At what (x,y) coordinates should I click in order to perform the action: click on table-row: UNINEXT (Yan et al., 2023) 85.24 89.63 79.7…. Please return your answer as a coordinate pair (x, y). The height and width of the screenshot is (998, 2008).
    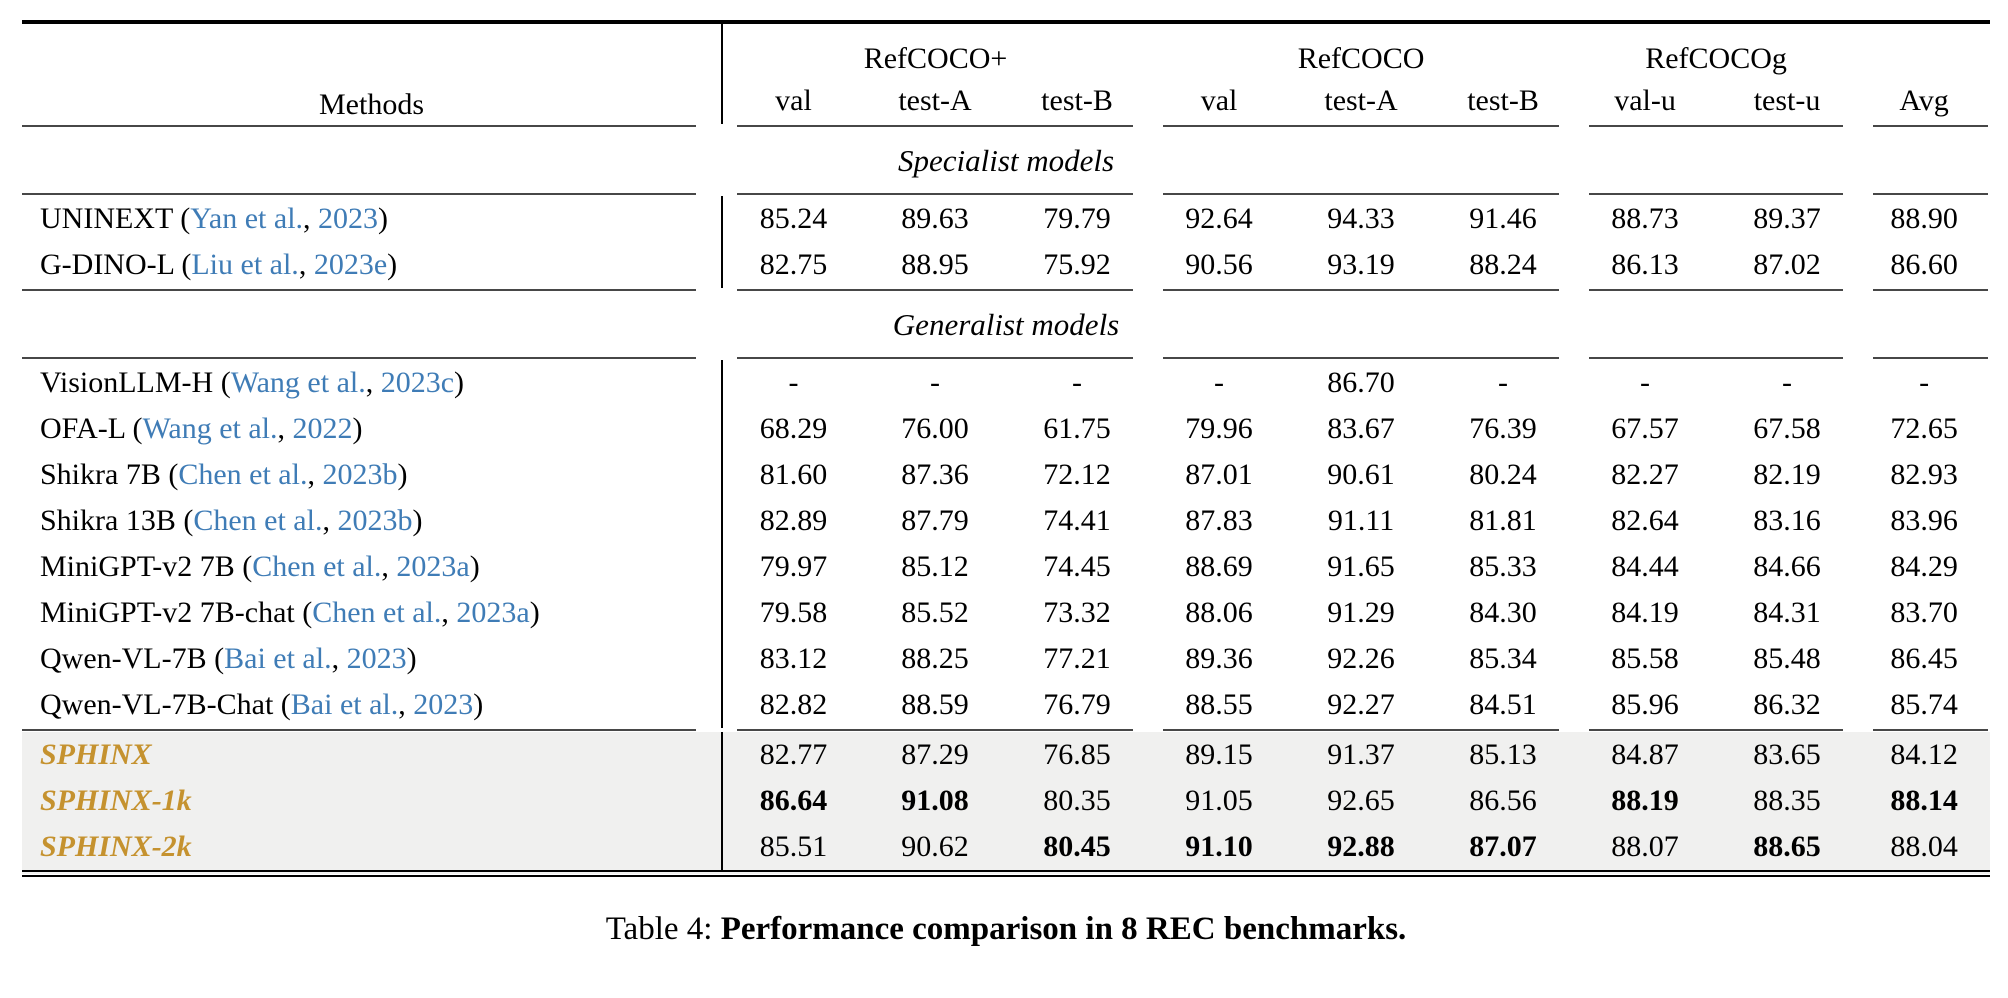
    Looking at the image, I should click on (1006, 219).